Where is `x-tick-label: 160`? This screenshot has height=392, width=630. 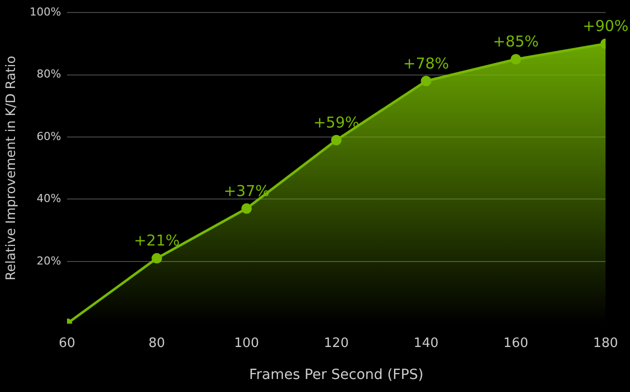 x-tick-label: 160 is located at coordinates (515, 343).